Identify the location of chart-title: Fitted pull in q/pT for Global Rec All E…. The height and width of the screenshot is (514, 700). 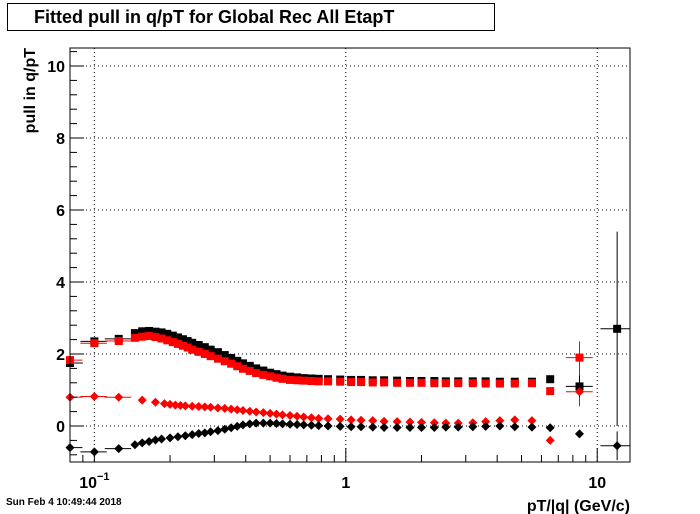
(251, 17).